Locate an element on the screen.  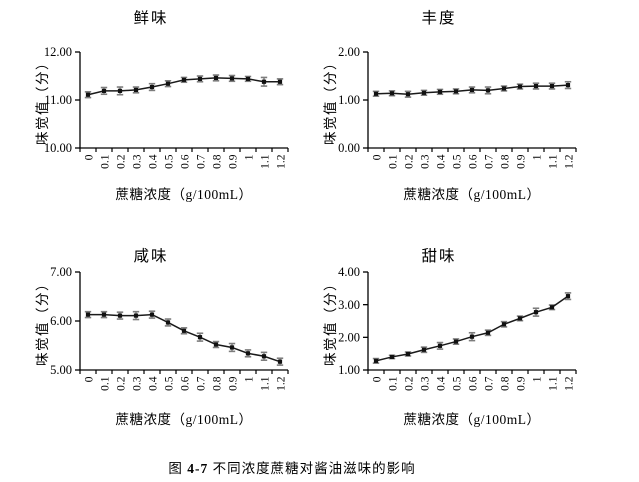
y-tick-labels: 5.00 6.00 7.00 is located at coordinates (61, 321).